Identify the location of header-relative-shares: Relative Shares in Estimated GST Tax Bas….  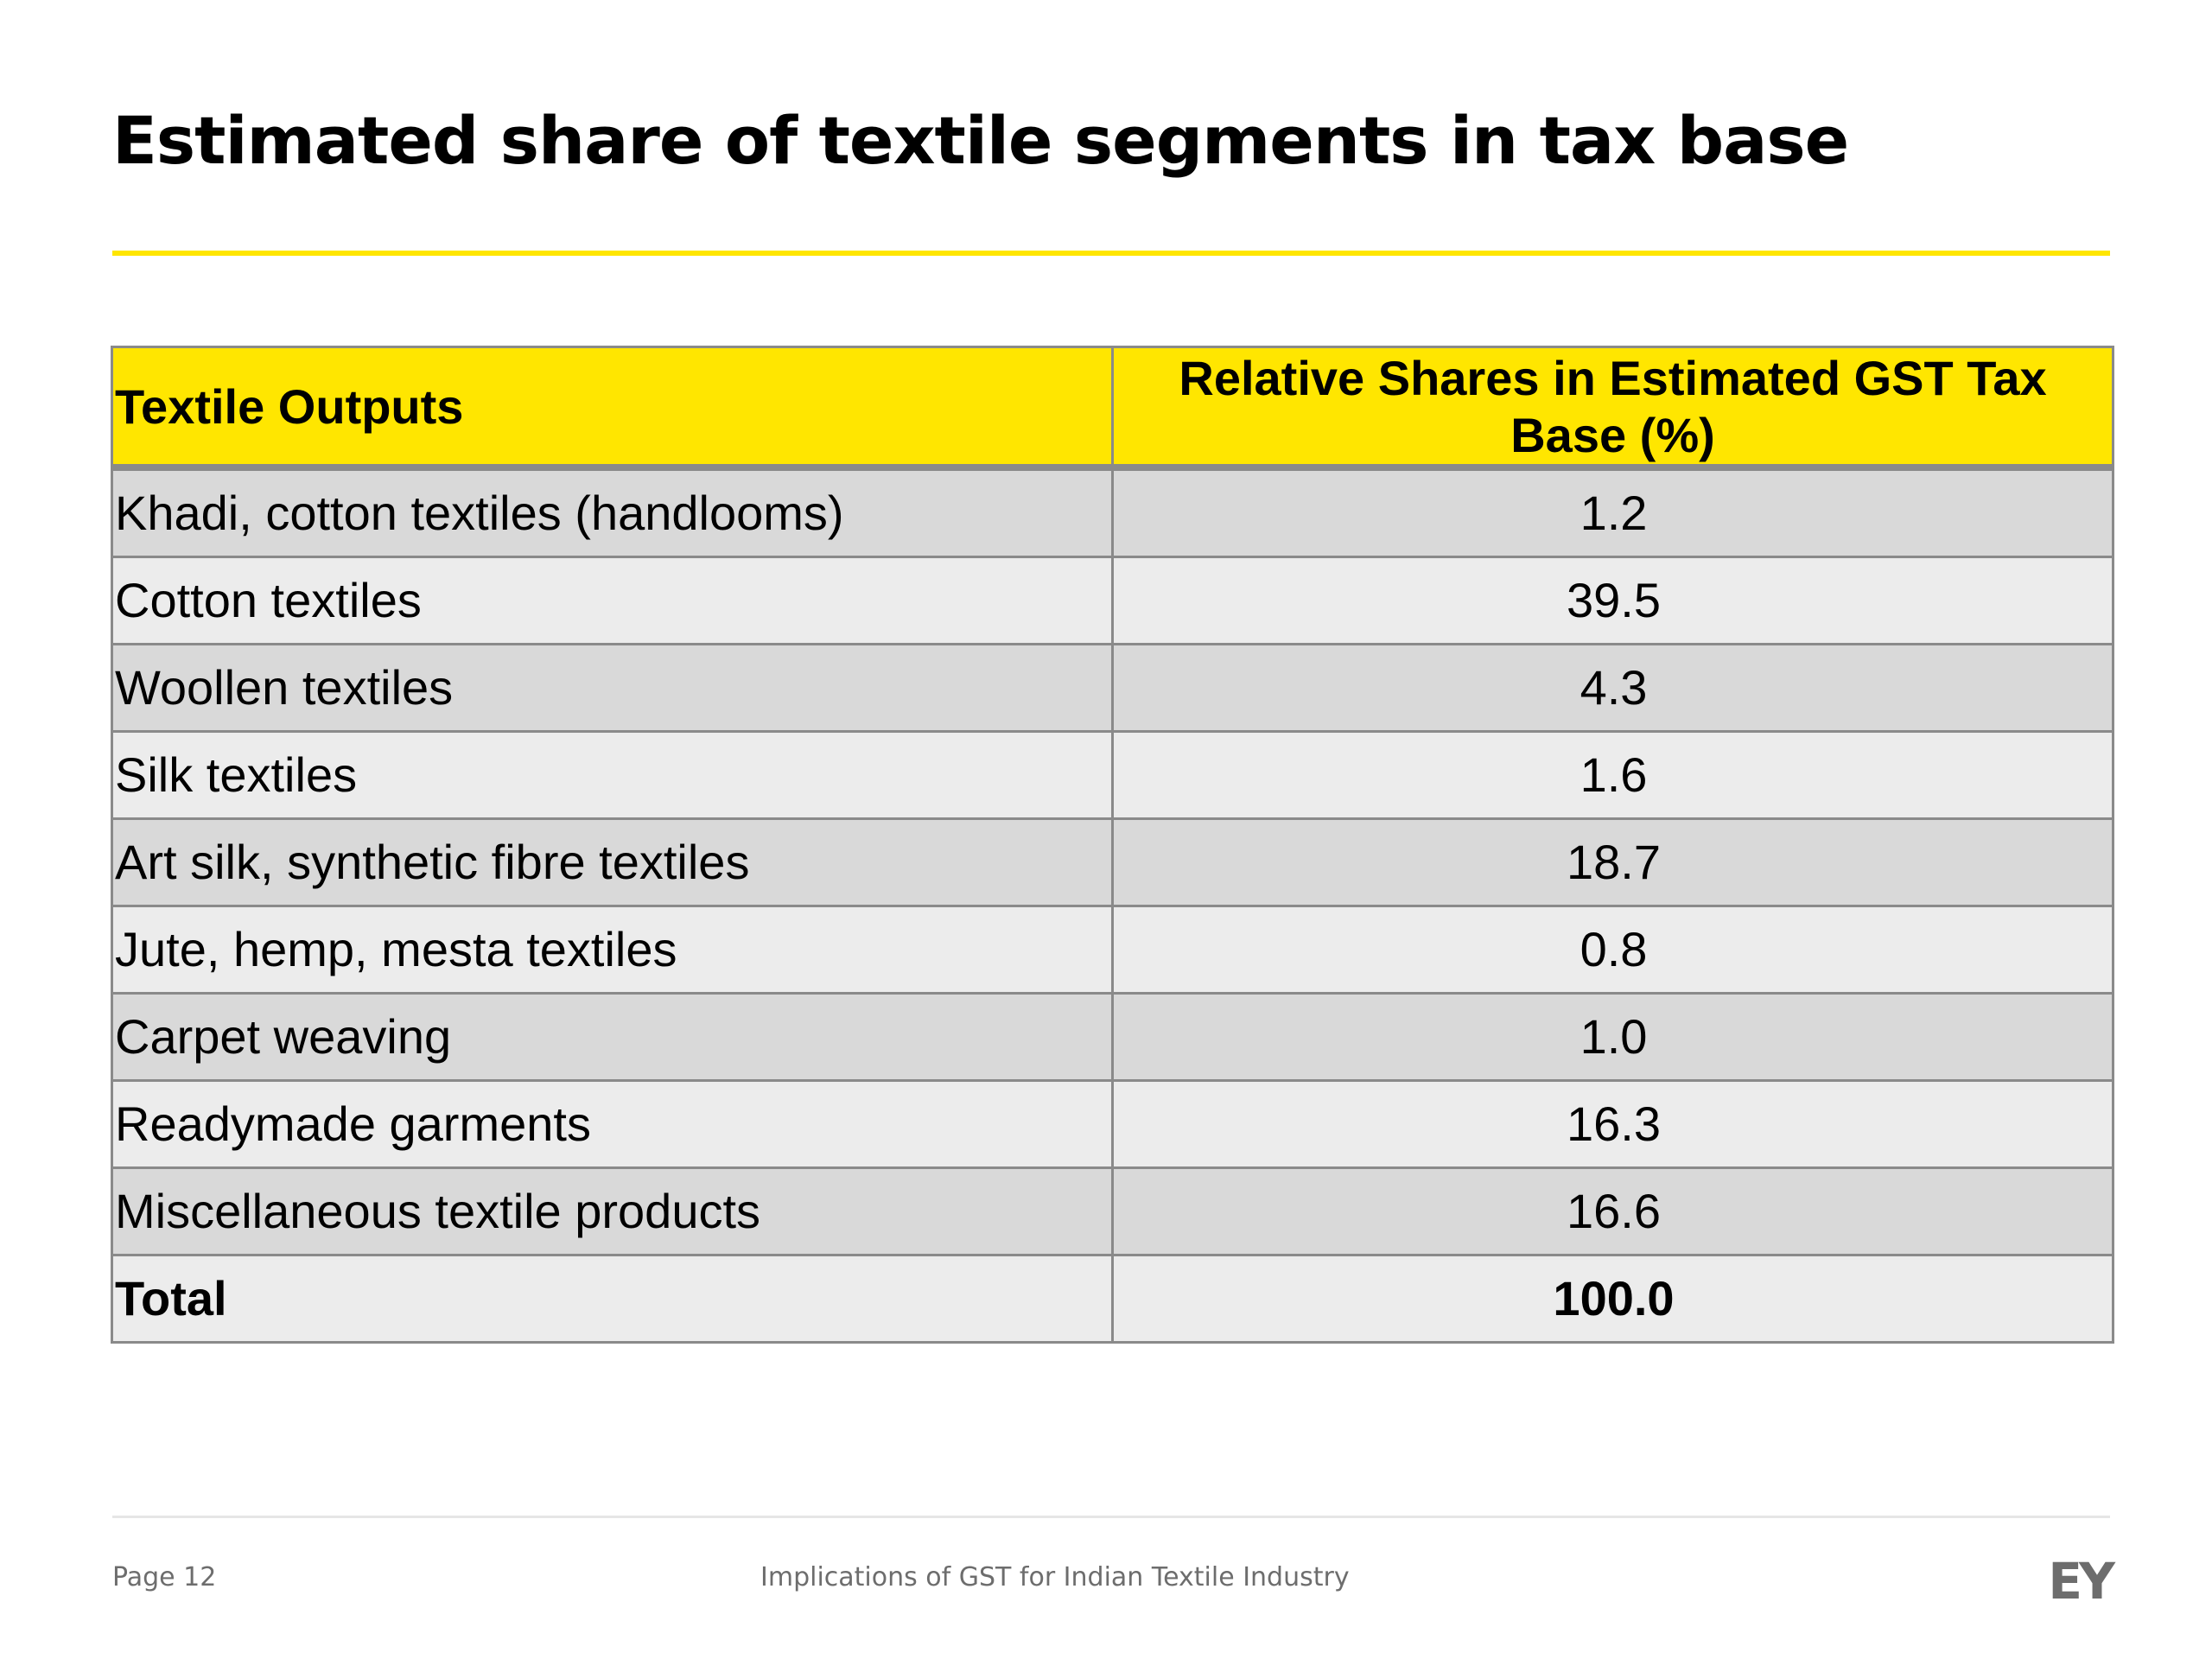
(1612, 408).